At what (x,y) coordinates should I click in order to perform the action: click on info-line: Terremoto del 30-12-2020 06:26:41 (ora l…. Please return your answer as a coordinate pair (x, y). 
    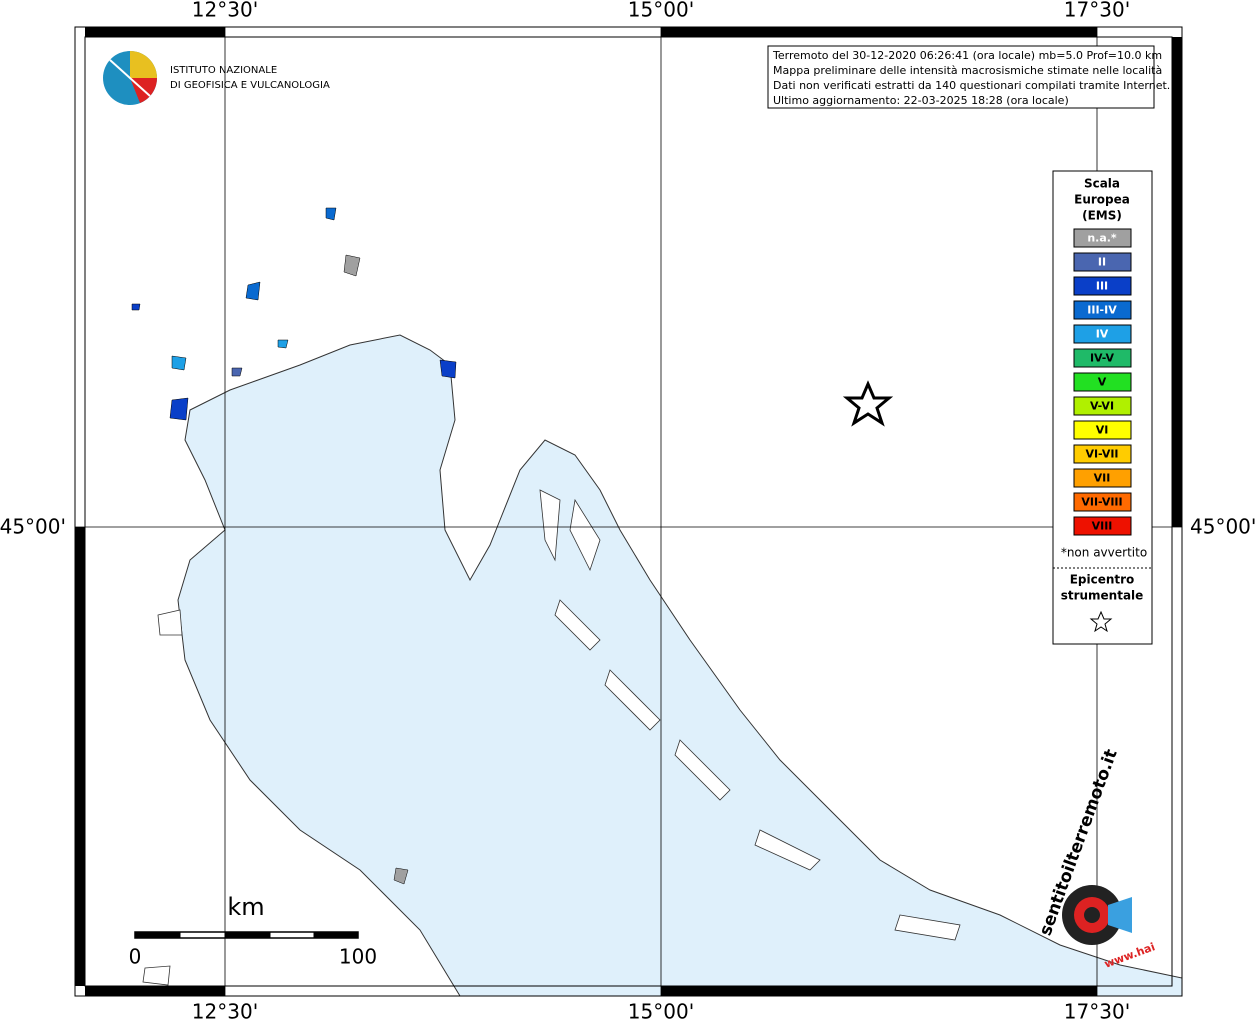
    Looking at the image, I should click on (967, 55).